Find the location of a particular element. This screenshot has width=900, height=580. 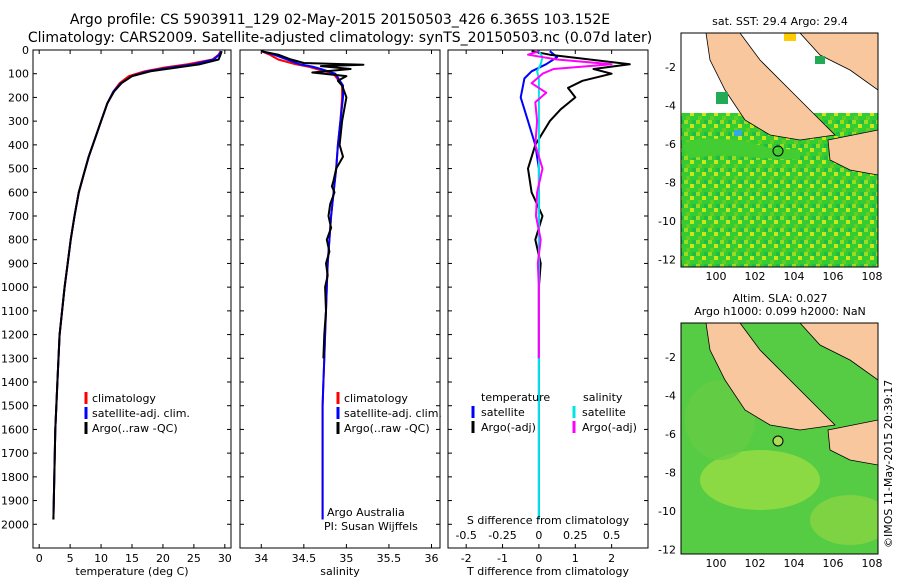

legend-label-t-satellite: satellite is located at coordinates (503, 412).